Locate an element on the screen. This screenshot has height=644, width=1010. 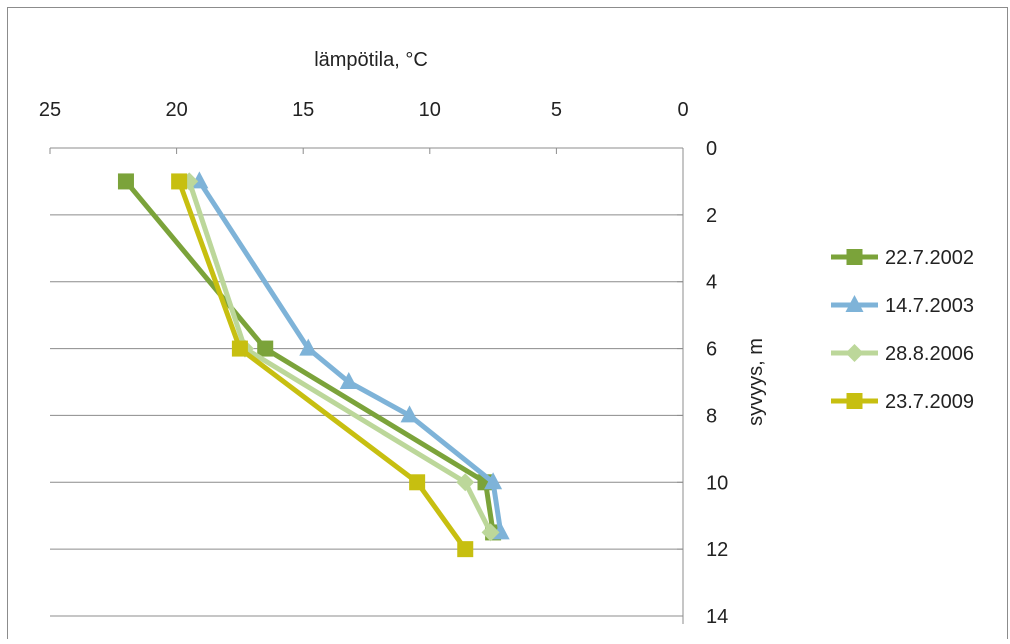
legend-label: 14.7.2003 is located at coordinates (929, 306).